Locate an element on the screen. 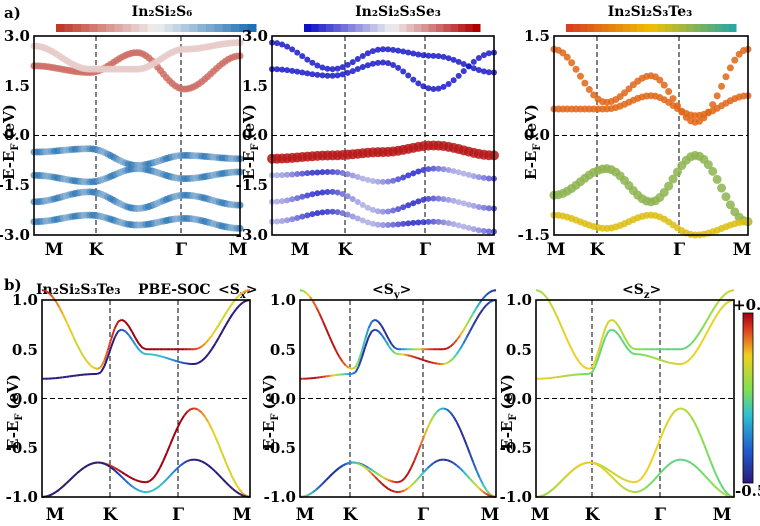  panel-b2-kpoint: M is located at coordinates (305, 515).